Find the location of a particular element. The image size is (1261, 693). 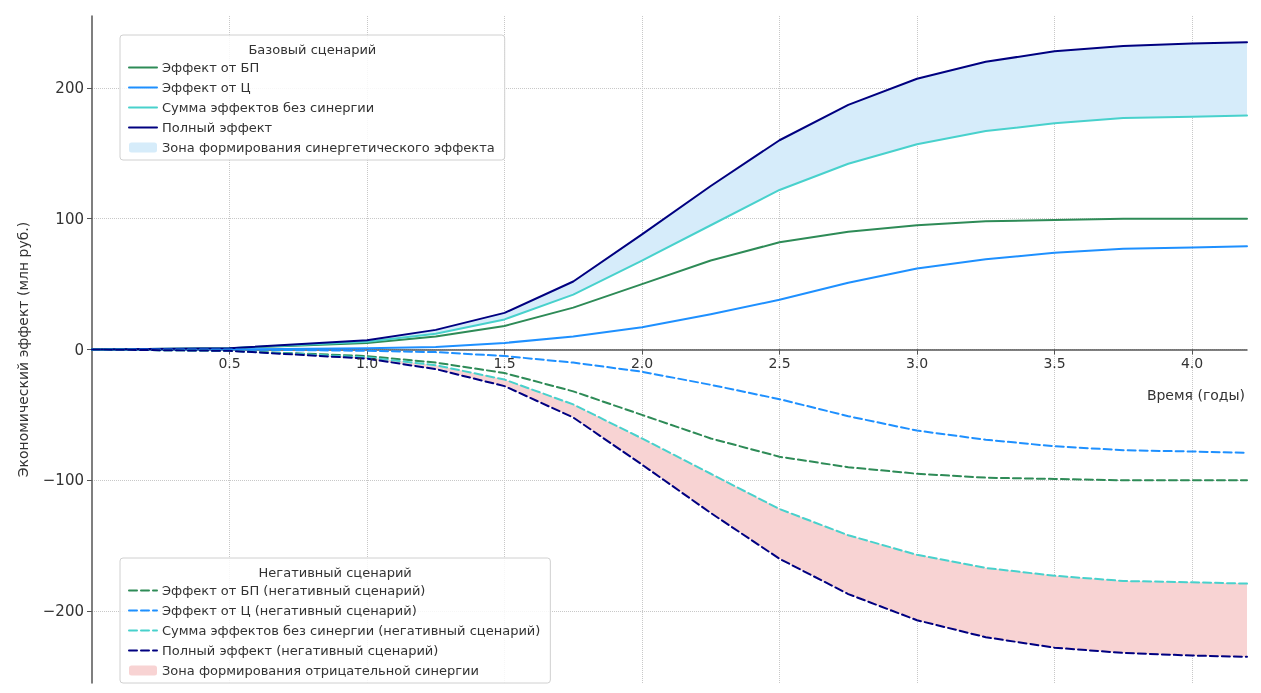

legend-label: Эффект от БП (негативный сценарий) is located at coordinates (294, 590).